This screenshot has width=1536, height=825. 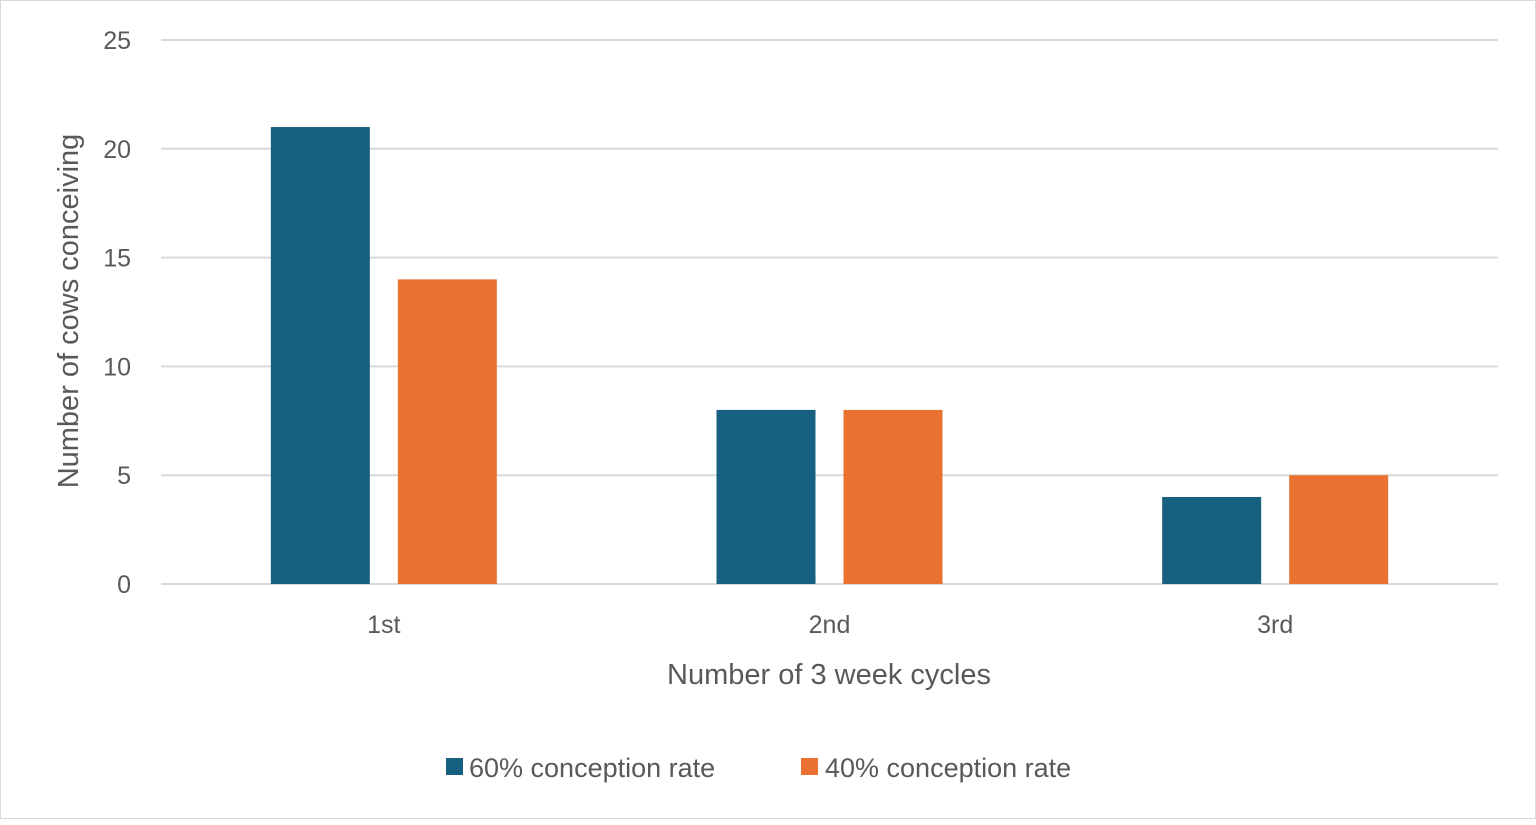 I want to click on y-tick-label: 20, so click(x=117, y=150).